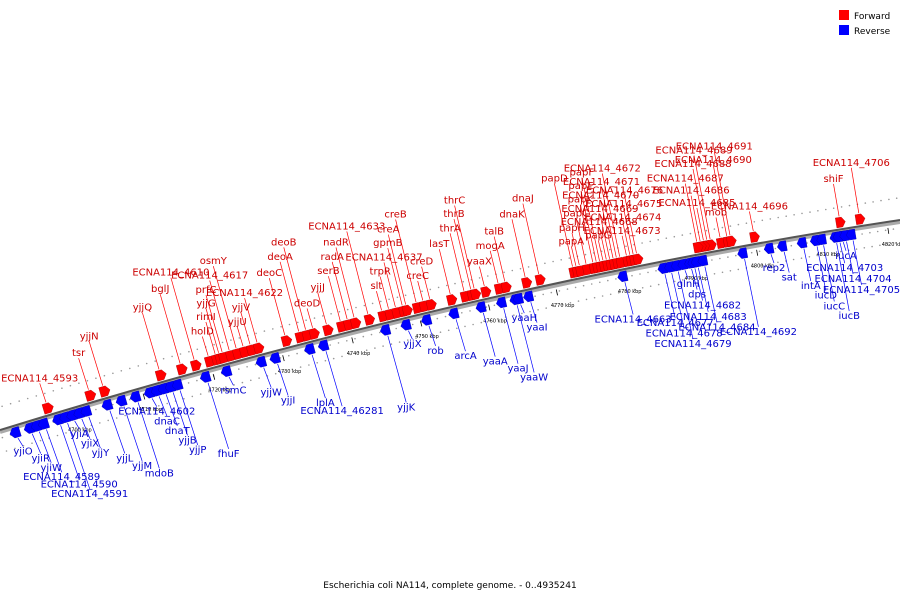  Describe the element at coordinates (435, 351) in the screenshot. I see `reverse-gene-label: rob` at that location.